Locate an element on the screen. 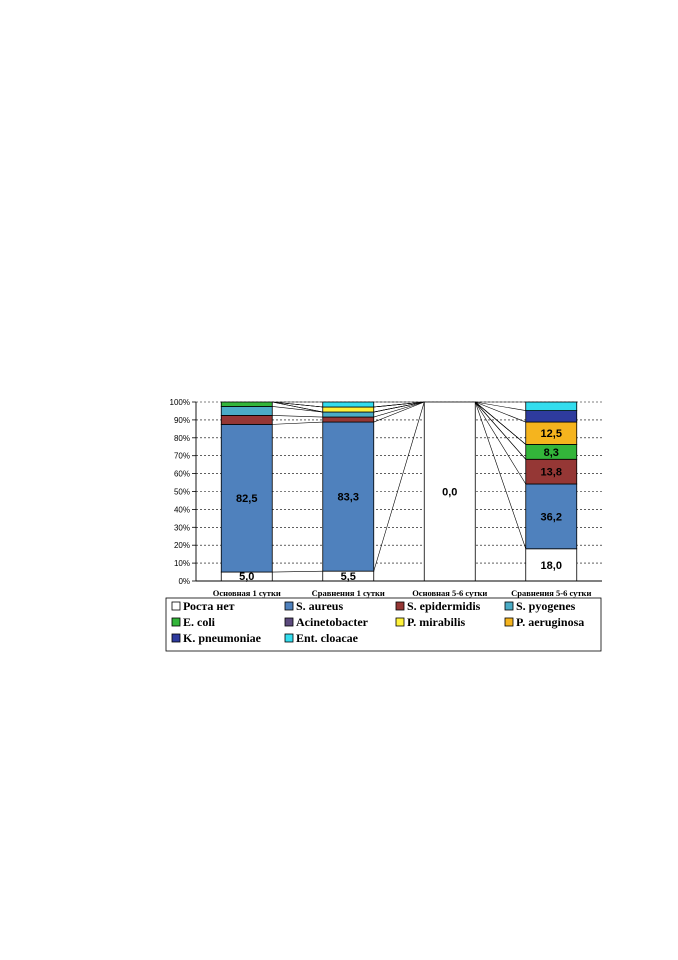 The image size is (678, 960). series-connector-lines is located at coordinates (399, 487).